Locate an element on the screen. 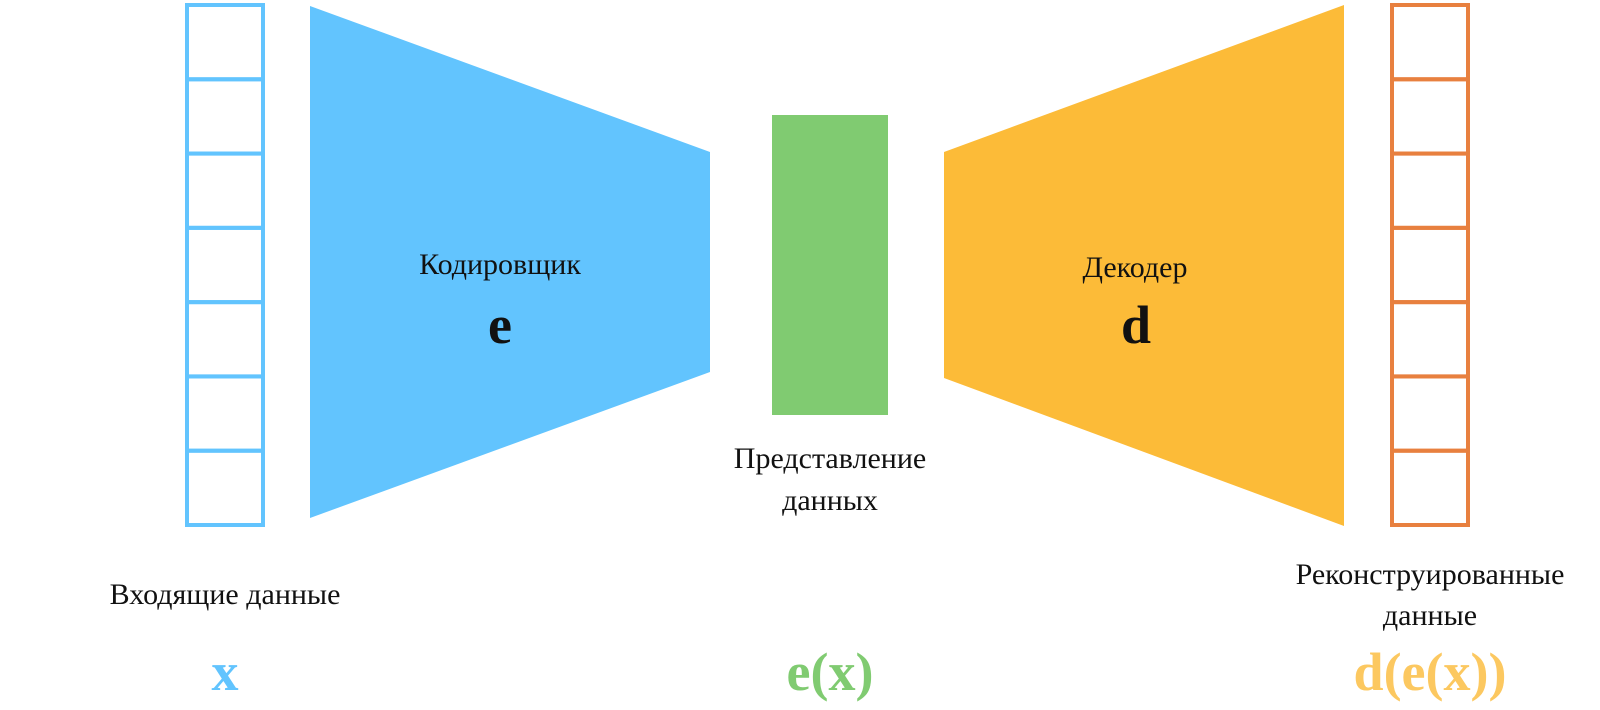  decoder-symbol: d is located at coordinates (1136, 325).